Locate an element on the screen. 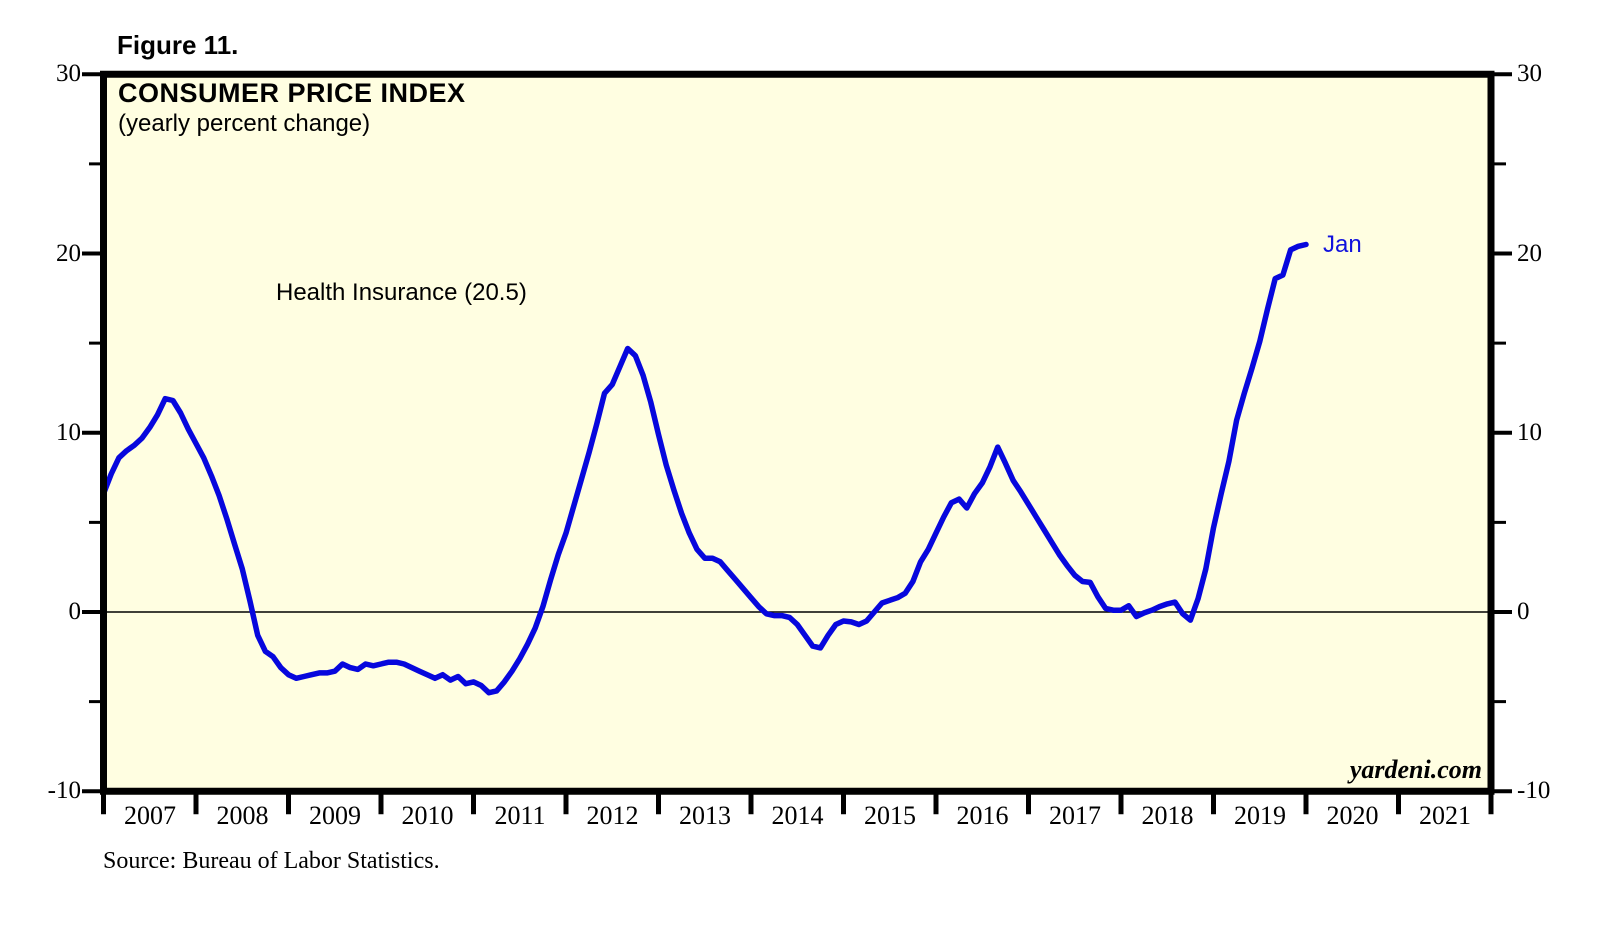 This screenshot has width=1610, height=936. y-axis-tick-label-right: 30 is located at coordinates (1529, 74).